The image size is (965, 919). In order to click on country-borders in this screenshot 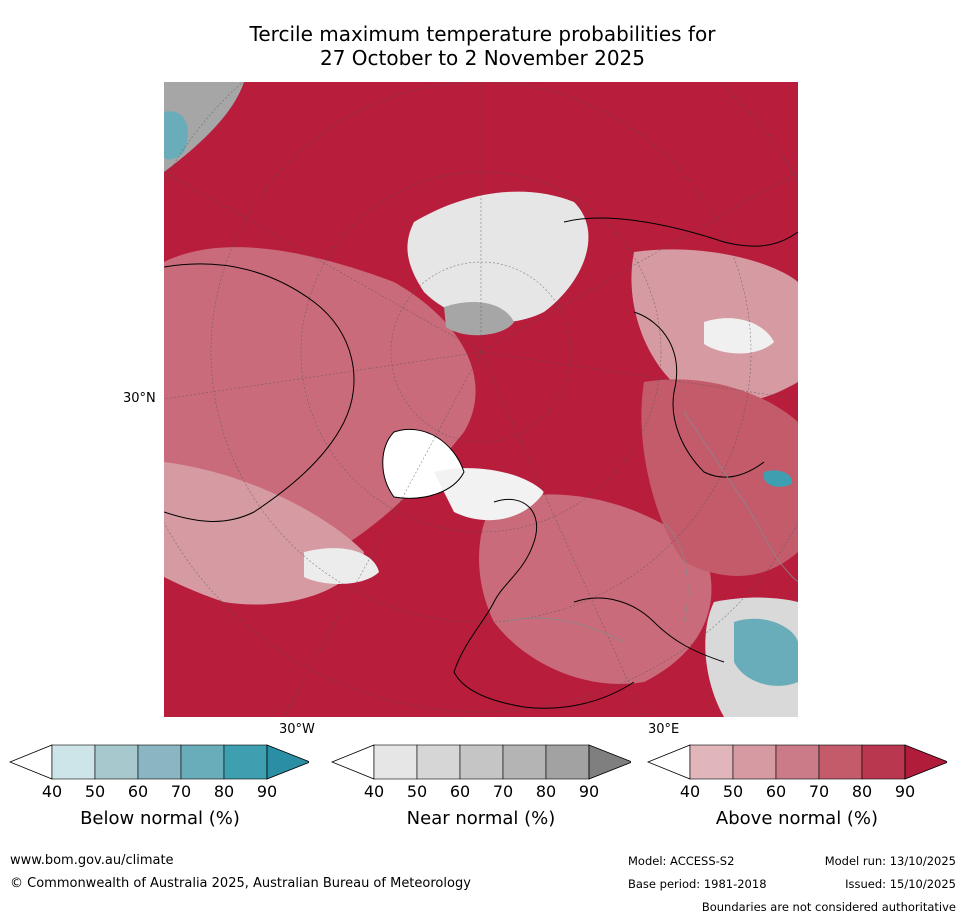, I will do `click(650, 527)`.